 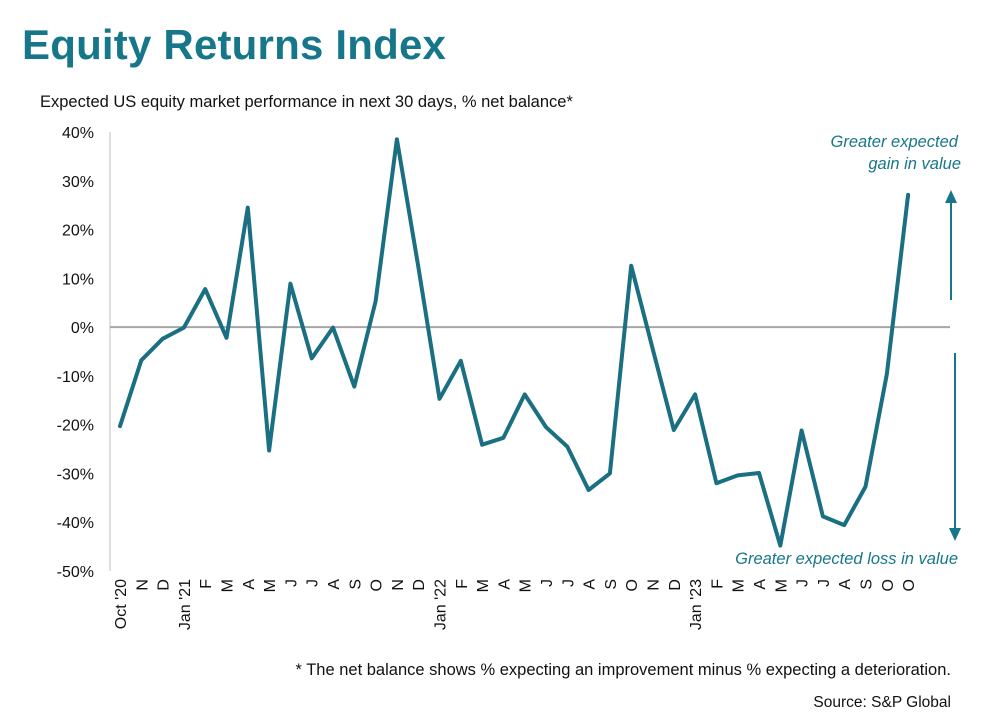 What do you see at coordinates (78, 182) in the screenshot?
I see `y-tick-label: 30%` at bounding box center [78, 182].